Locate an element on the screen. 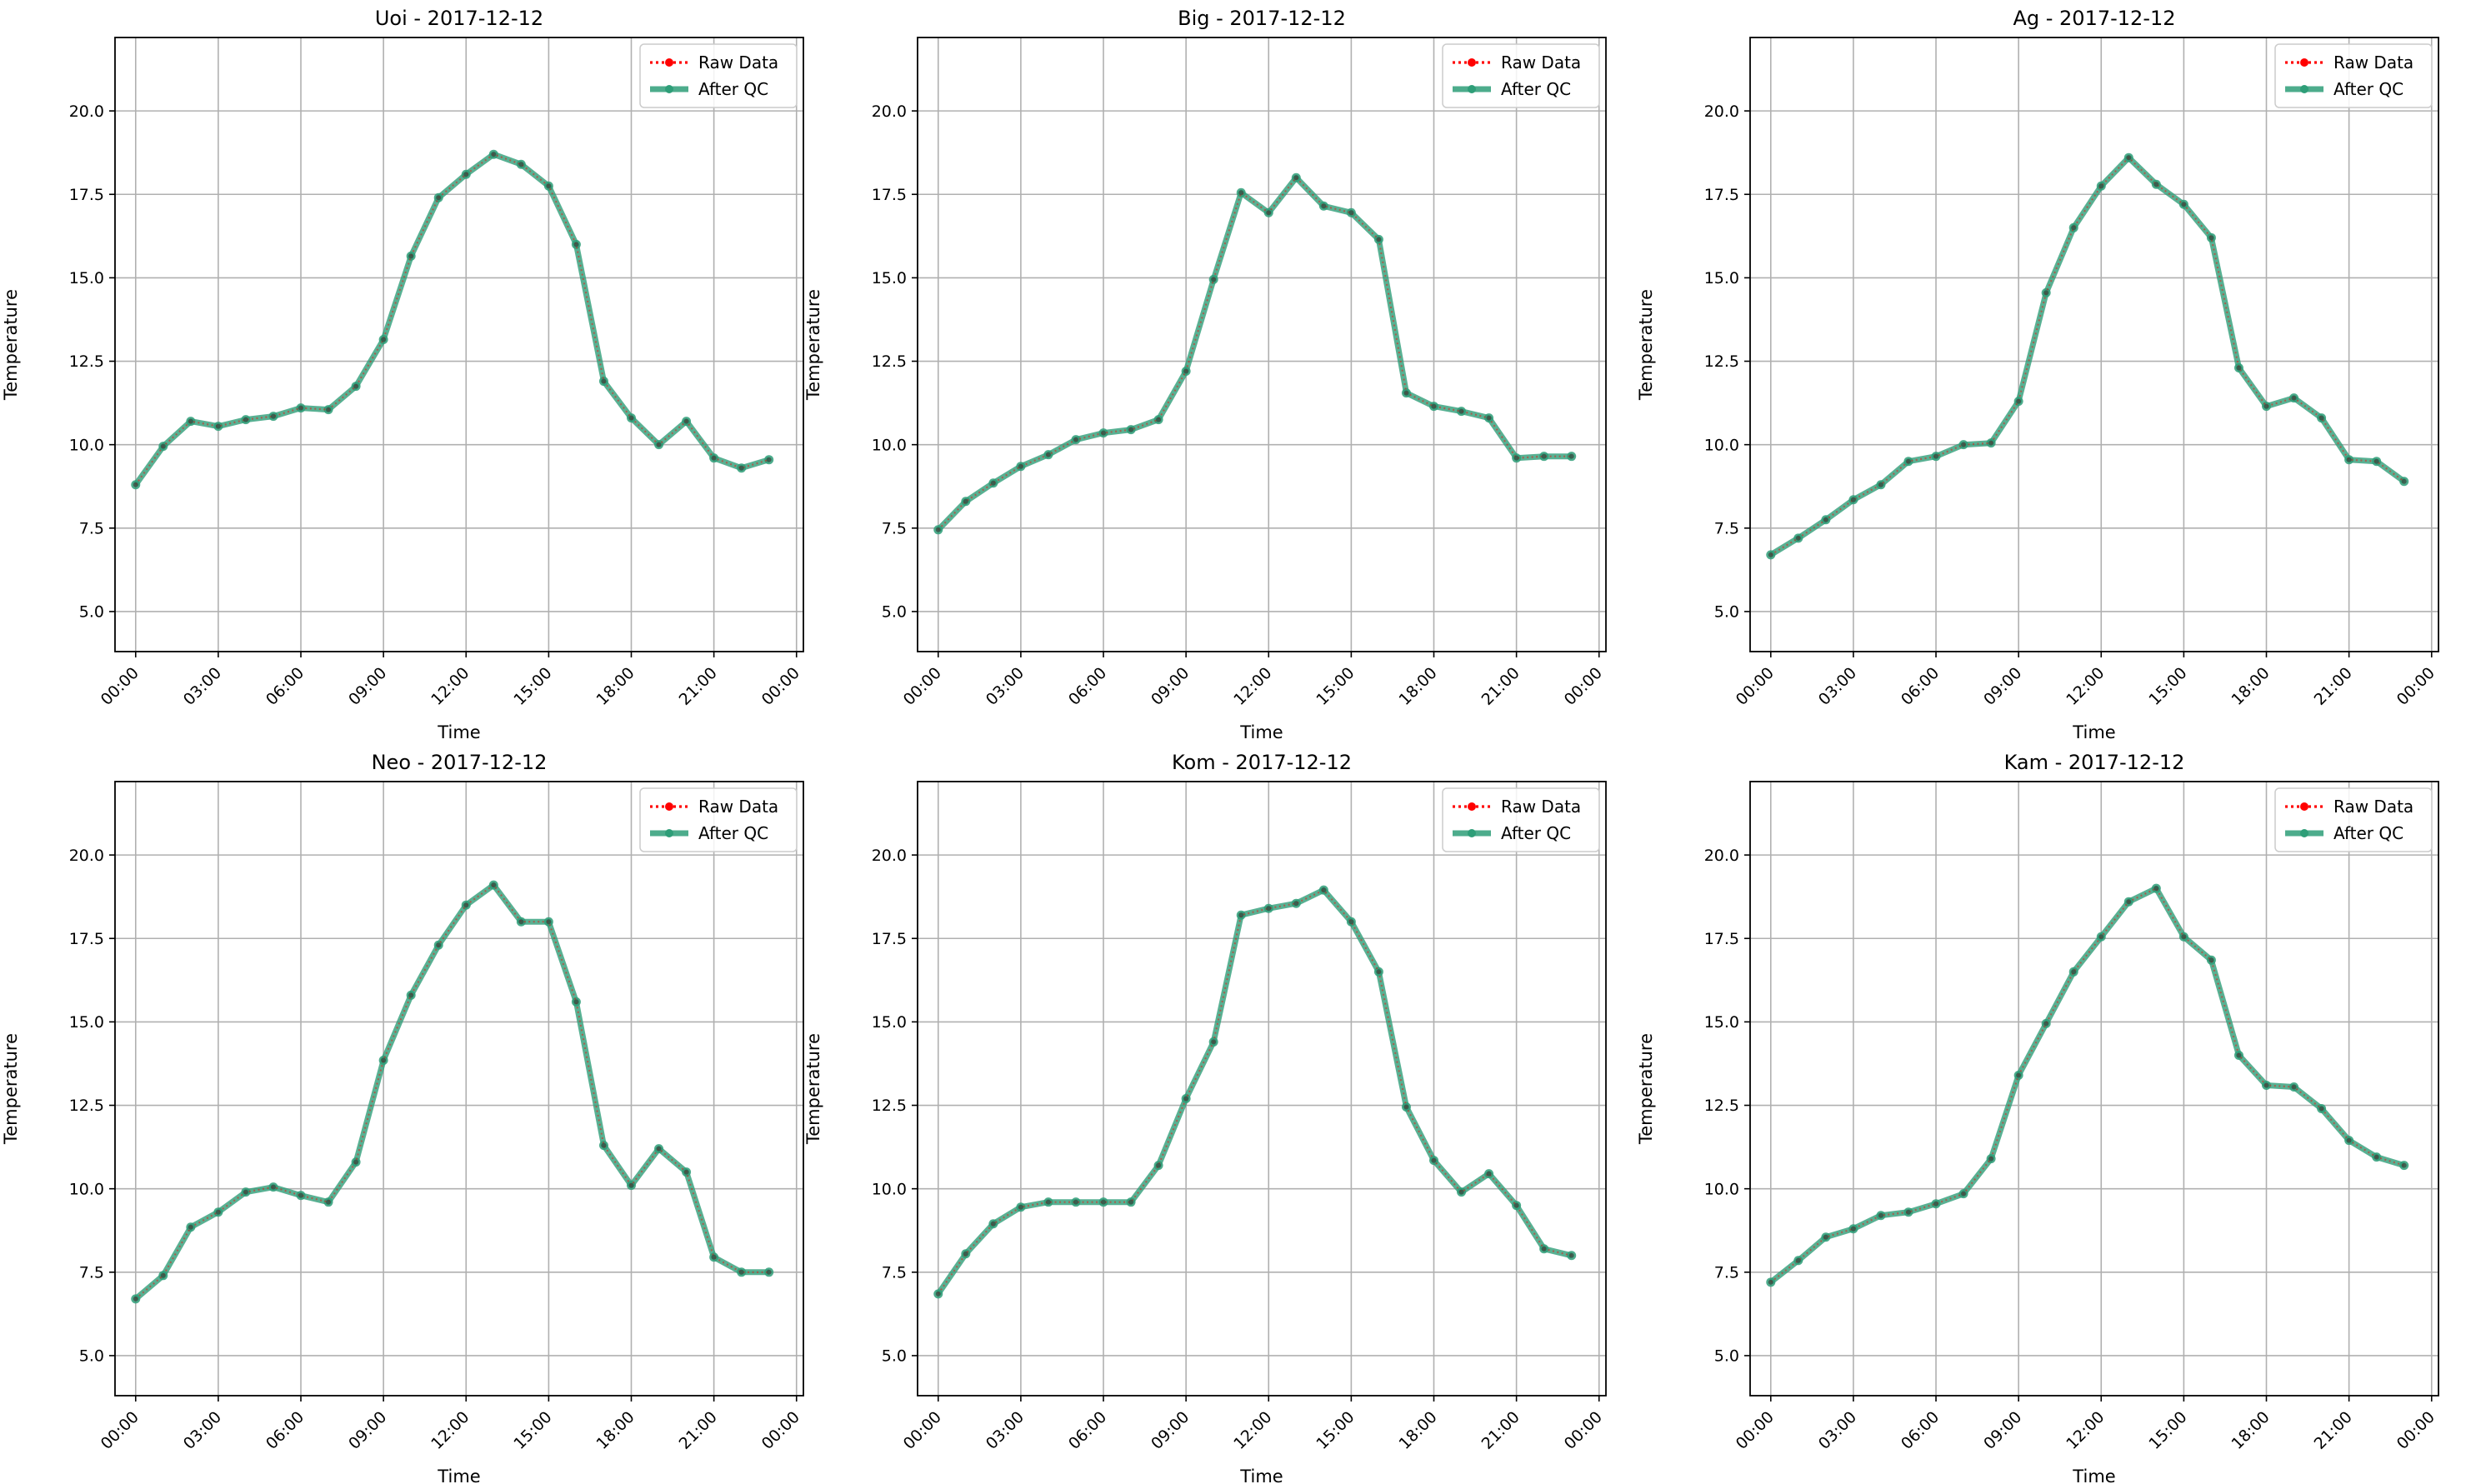 The image size is (2486, 1484). series-line-after-qc is located at coordinates (451, 1092).